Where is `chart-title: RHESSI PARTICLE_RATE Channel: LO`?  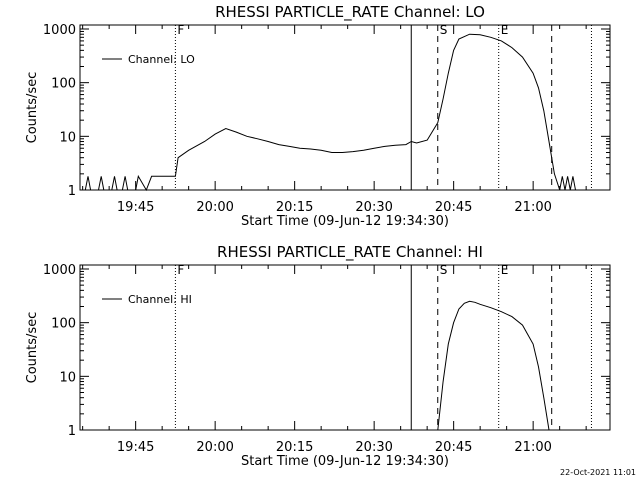
chart-title: RHESSI PARTICLE_RATE Channel: LO is located at coordinates (350, 12).